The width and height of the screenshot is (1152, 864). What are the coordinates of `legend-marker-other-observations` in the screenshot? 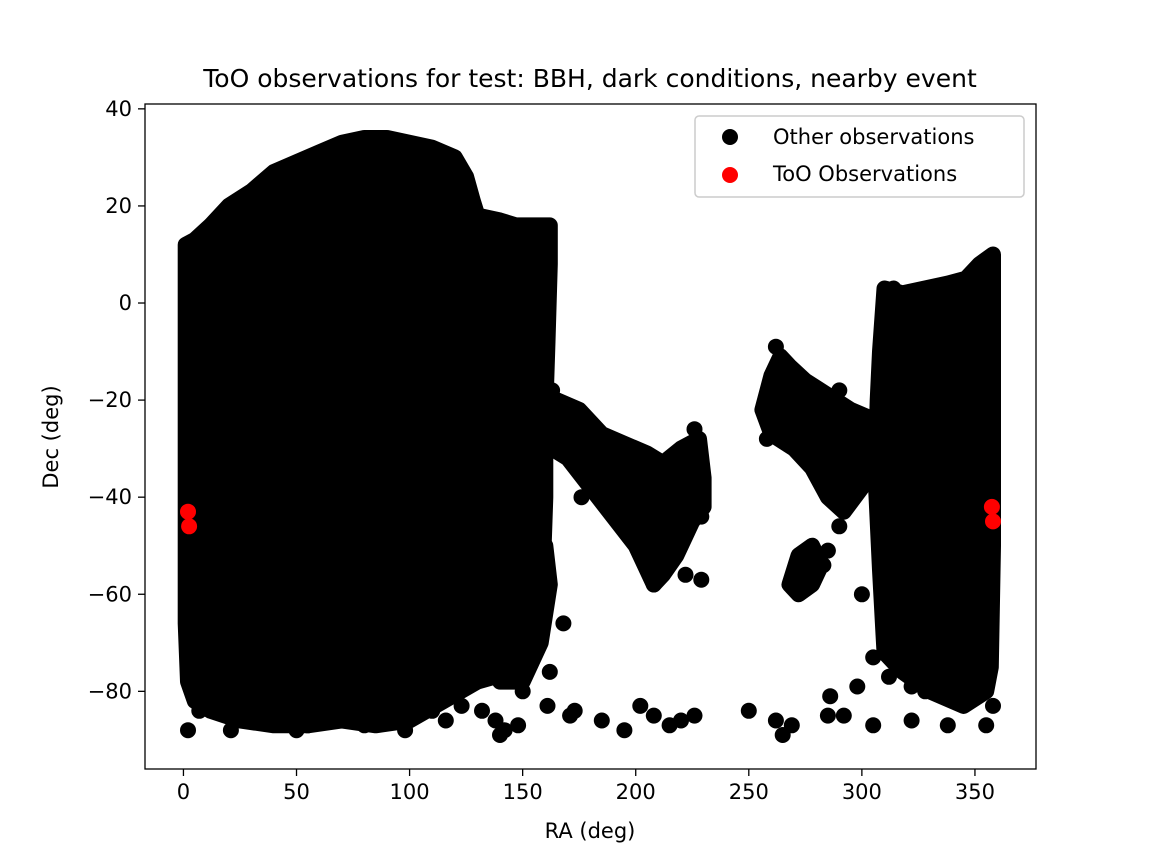 It's located at (730, 137).